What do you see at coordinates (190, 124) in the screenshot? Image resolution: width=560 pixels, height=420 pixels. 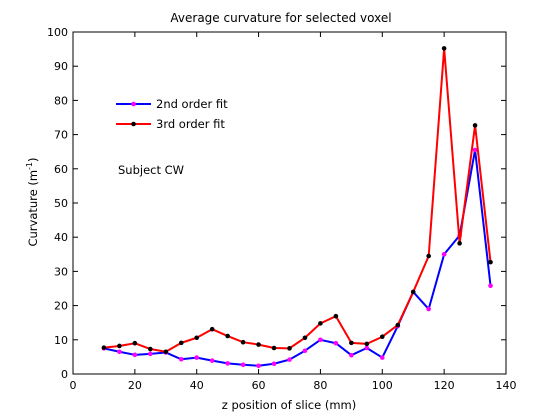 I see `legend-label: 3rd order fit` at bounding box center [190, 124].